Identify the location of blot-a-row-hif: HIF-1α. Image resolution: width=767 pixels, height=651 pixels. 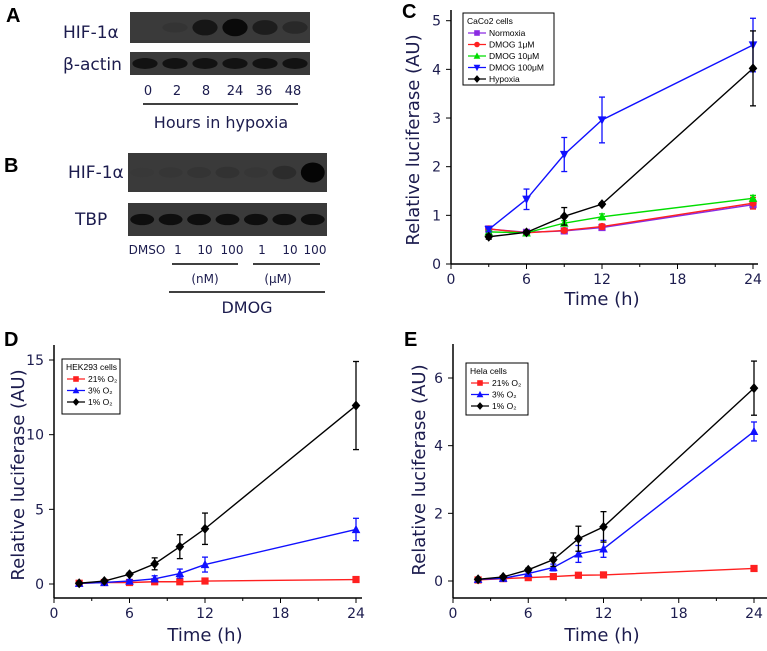
(91, 33).